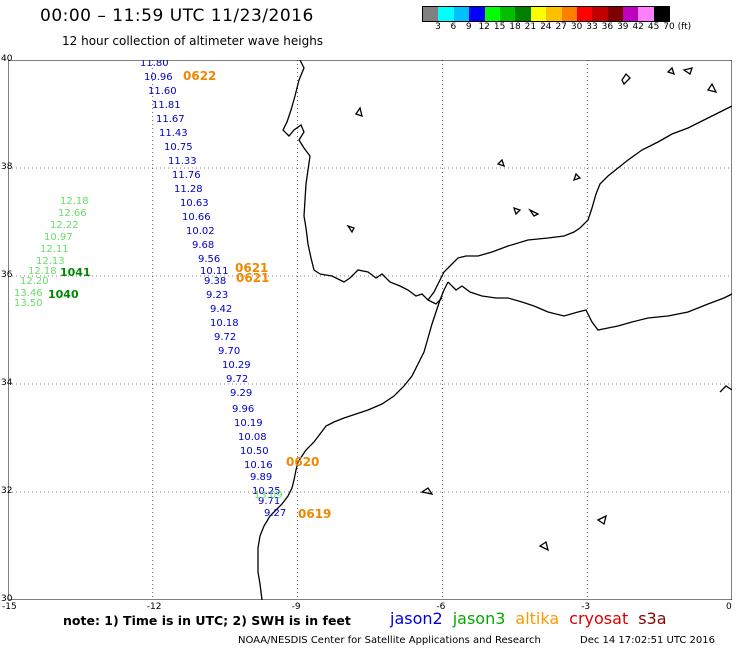 Image resolution: width=740 pixels, height=650 pixels. I want to click on latitude-label: 40, so click(7, 59).